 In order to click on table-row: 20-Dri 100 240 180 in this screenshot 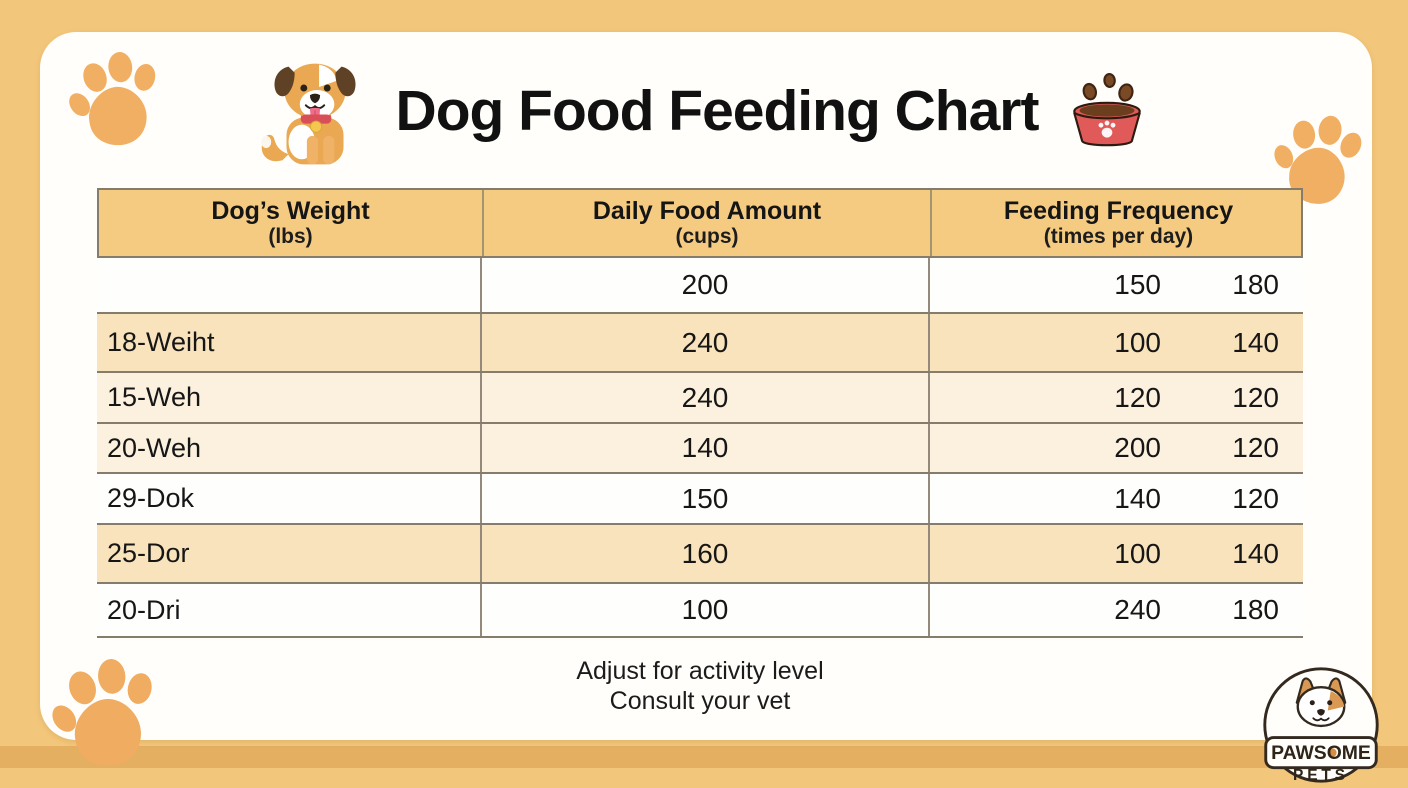, I will do `click(700, 611)`.